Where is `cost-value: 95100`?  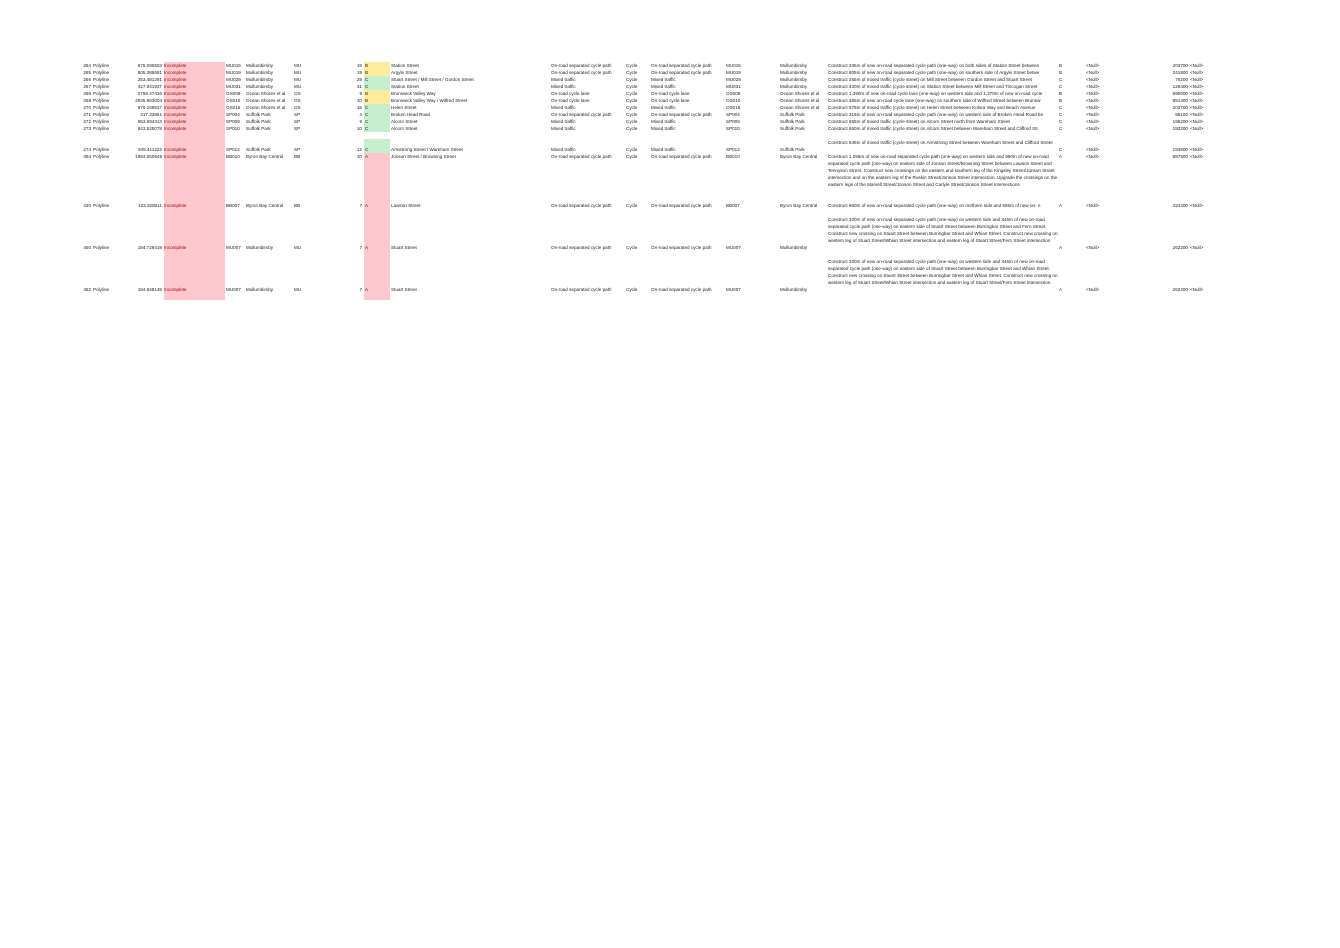 cost-value: 95100 is located at coordinates (1181, 114).